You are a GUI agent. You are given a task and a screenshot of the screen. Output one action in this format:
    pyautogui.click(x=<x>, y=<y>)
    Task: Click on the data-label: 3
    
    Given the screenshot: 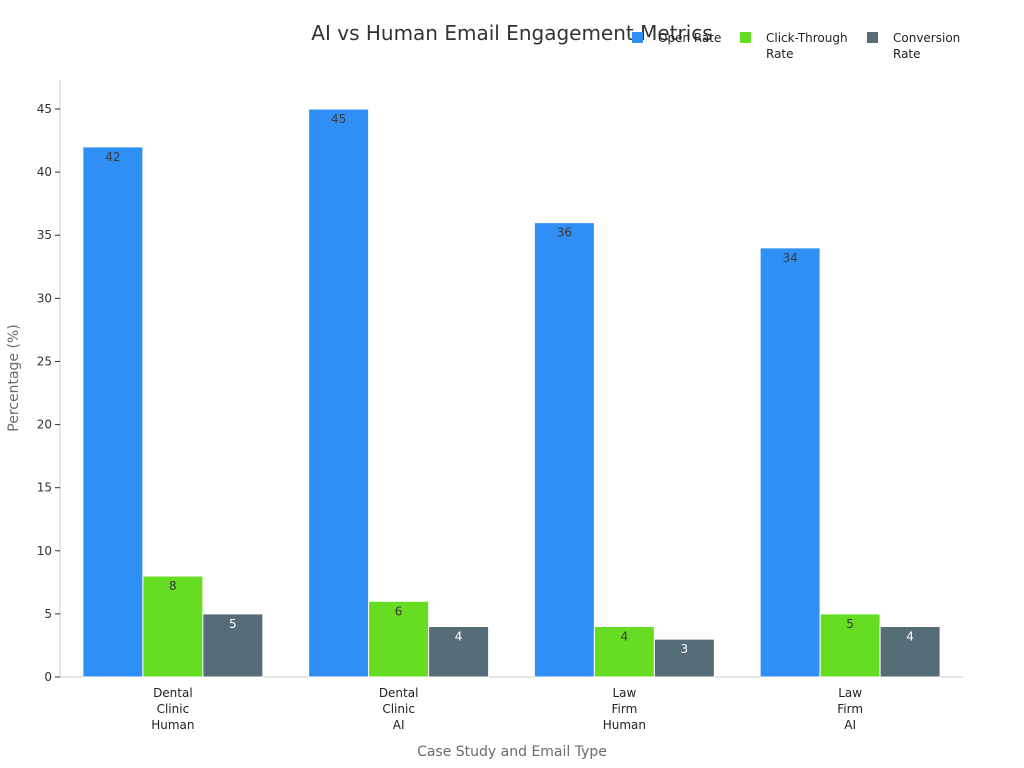 What is the action you would take?
    pyautogui.click(x=685, y=649)
    